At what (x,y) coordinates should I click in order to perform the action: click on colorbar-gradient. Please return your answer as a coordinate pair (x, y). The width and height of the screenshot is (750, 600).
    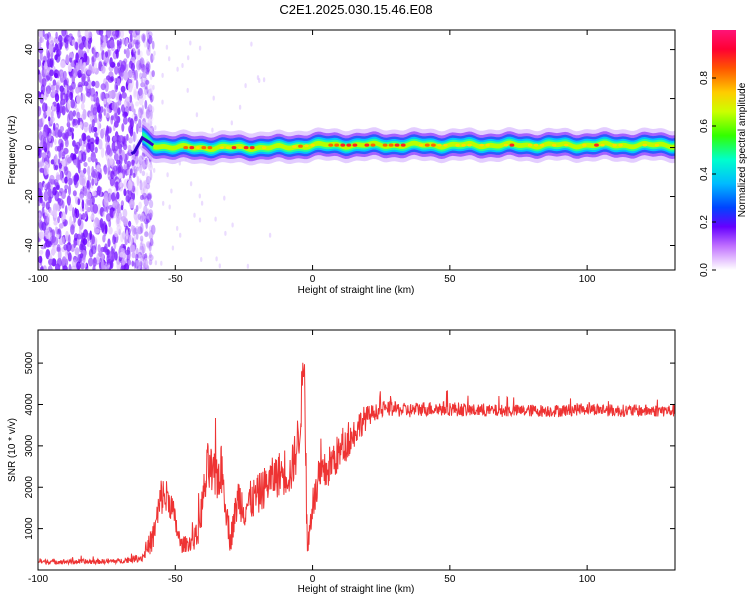
    Looking at the image, I should click on (724, 150).